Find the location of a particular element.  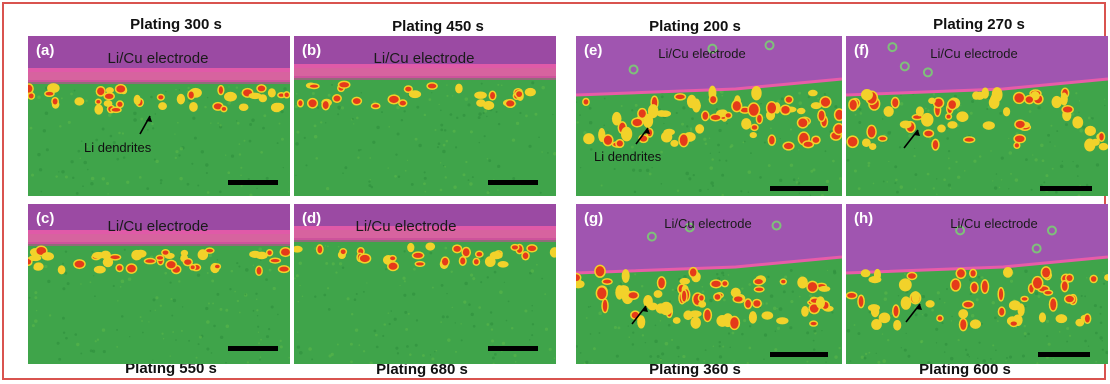

micrograph-panel-d: (d) Li/Cu electrode is located at coordinates (425, 284).